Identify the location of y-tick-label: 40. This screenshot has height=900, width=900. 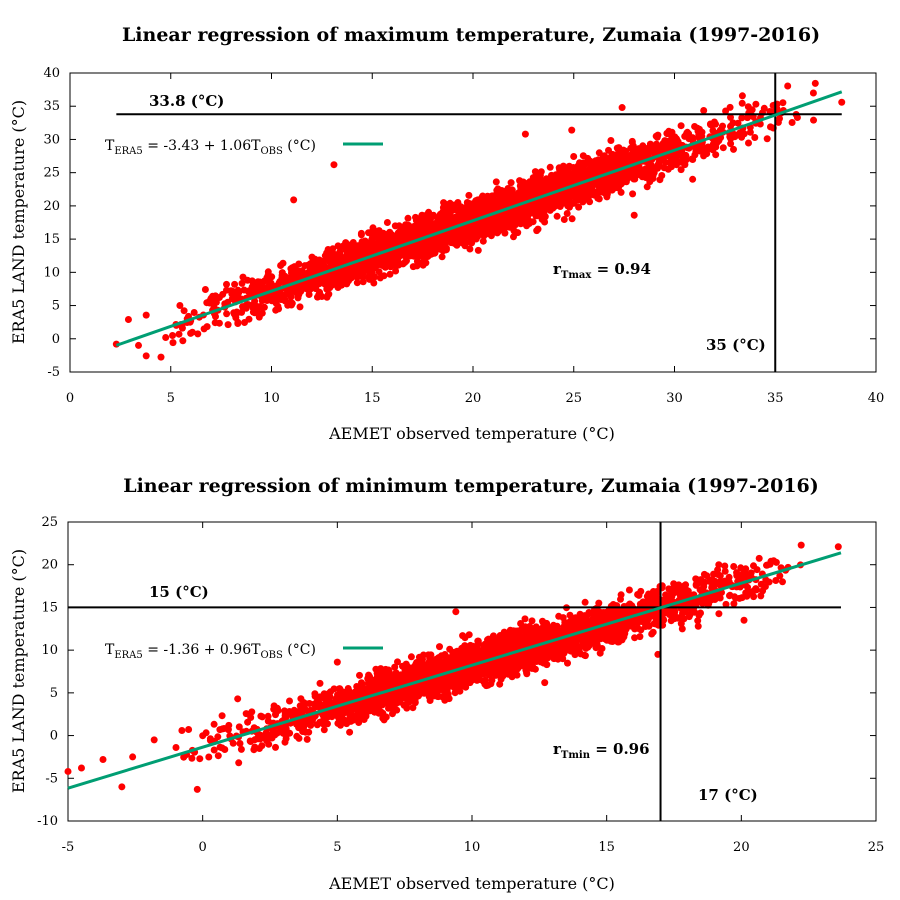
(51, 73).